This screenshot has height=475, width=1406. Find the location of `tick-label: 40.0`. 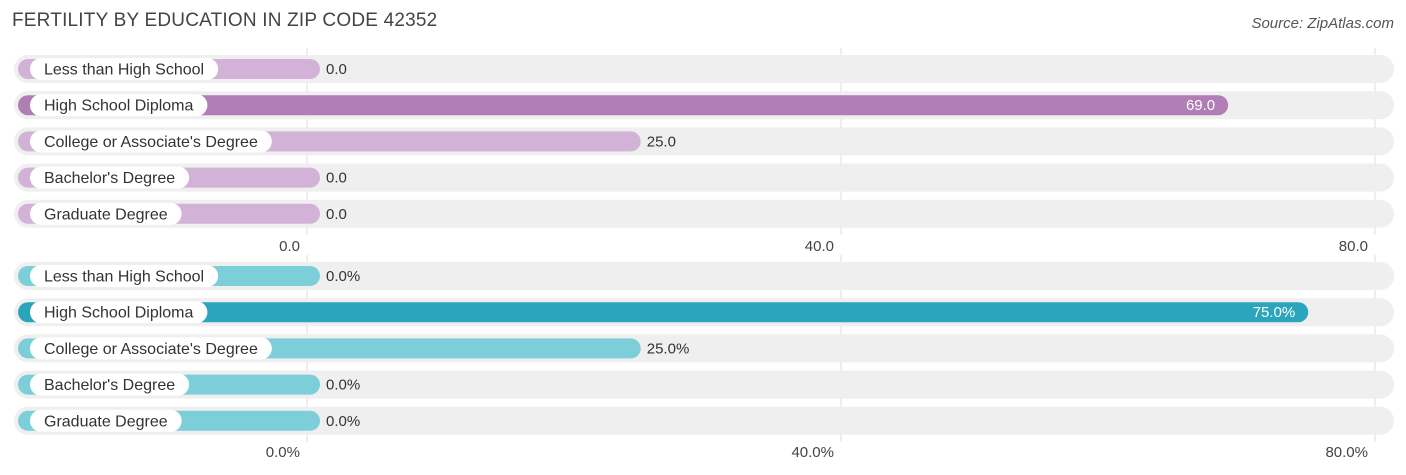

tick-label: 40.0 is located at coordinates (819, 246).